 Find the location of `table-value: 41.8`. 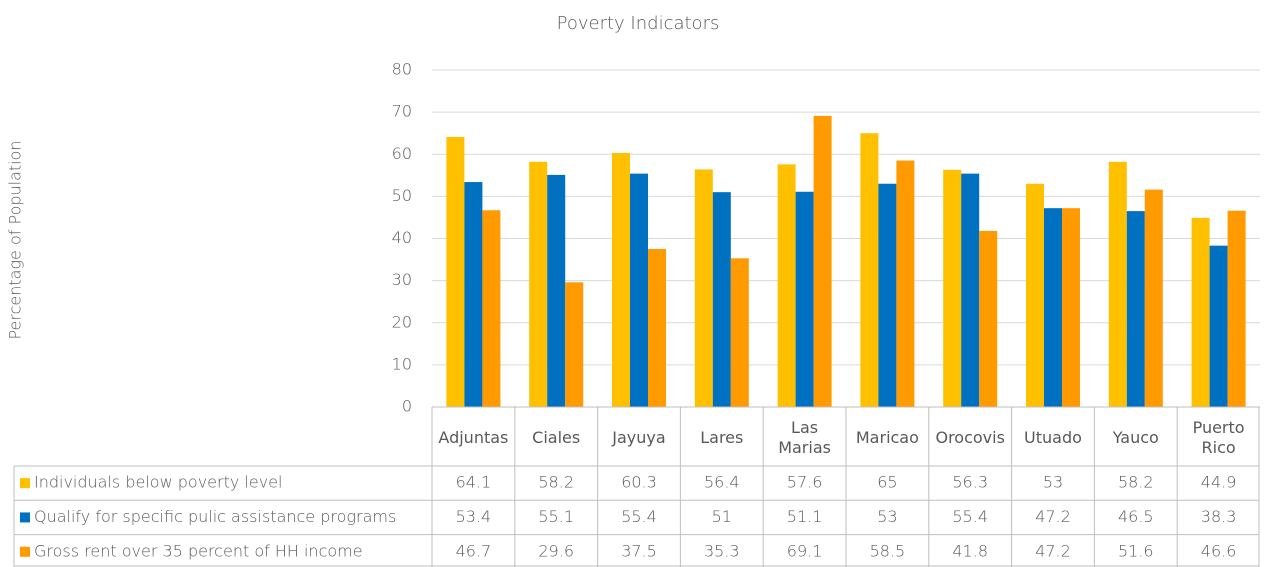

table-value: 41.8 is located at coordinates (970, 550).